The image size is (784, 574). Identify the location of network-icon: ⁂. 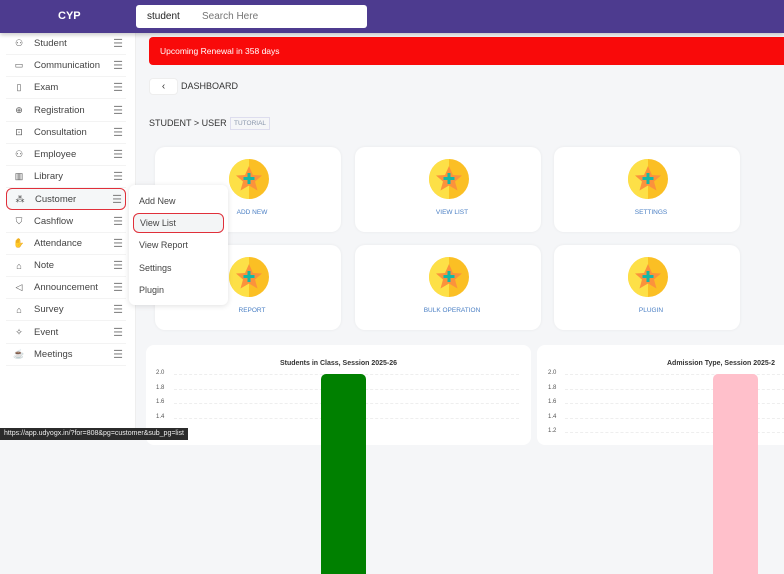
(20, 198).